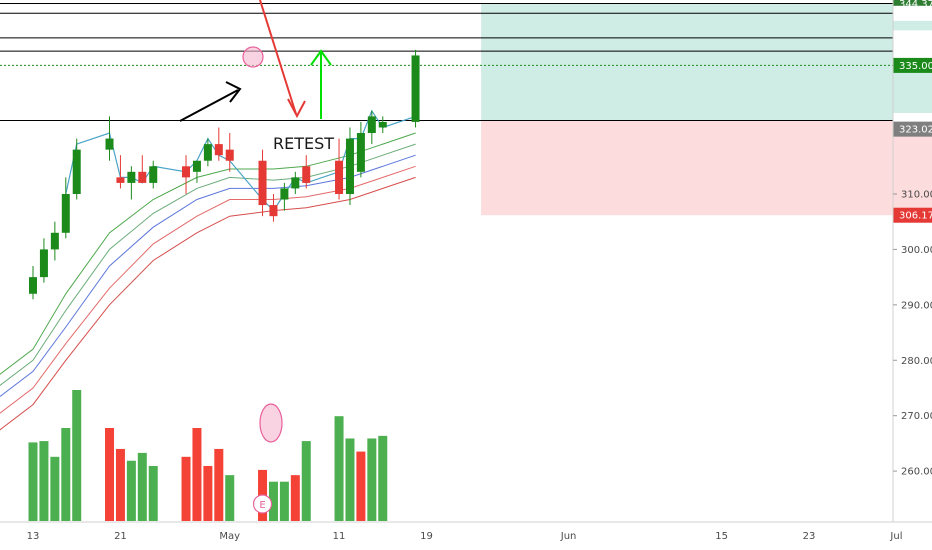 Image resolution: width=932 pixels, height=550 pixels. Describe the element at coordinates (915, 5) in the screenshot. I see `price-badge-label: 344.37` at that location.